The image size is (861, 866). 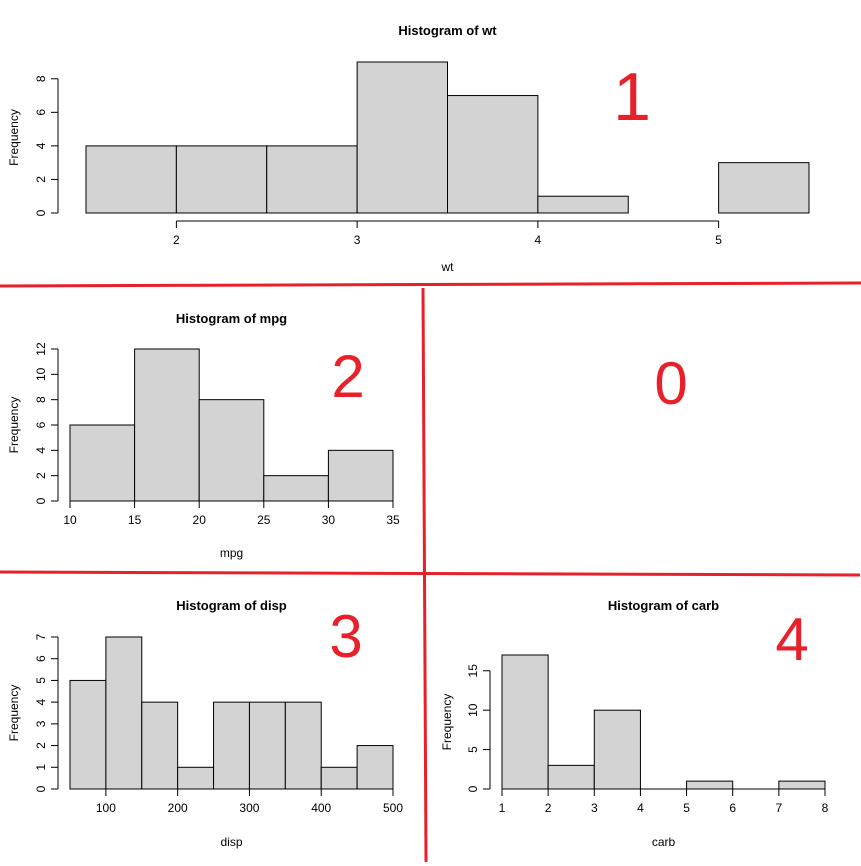 What do you see at coordinates (231, 842) in the screenshot?
I see `x-axis-label: disp` at bounding box center [231, 842].